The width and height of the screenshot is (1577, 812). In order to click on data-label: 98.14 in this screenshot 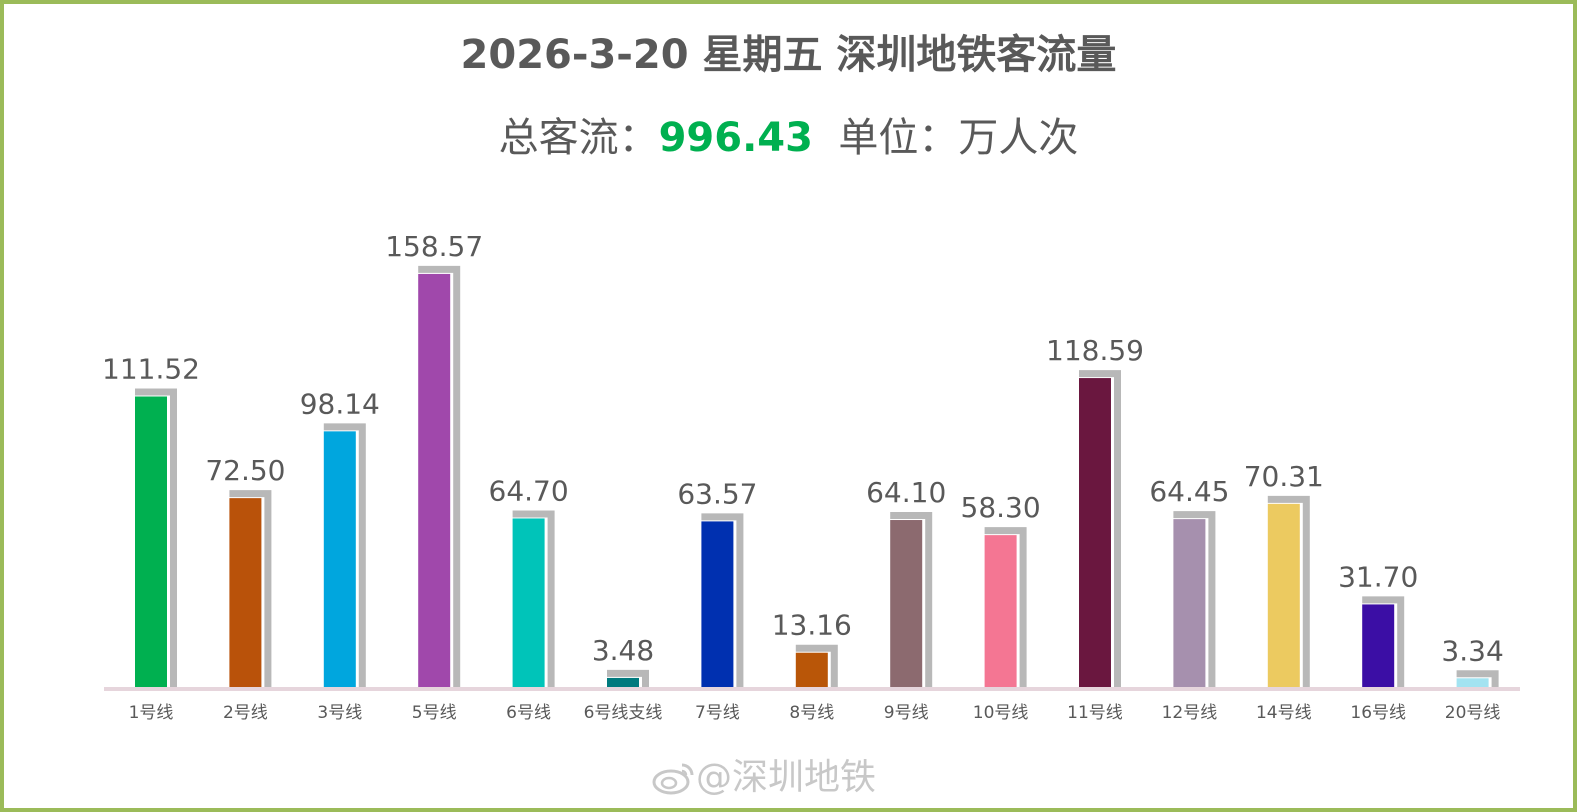, I will do `click(340, 403)`.